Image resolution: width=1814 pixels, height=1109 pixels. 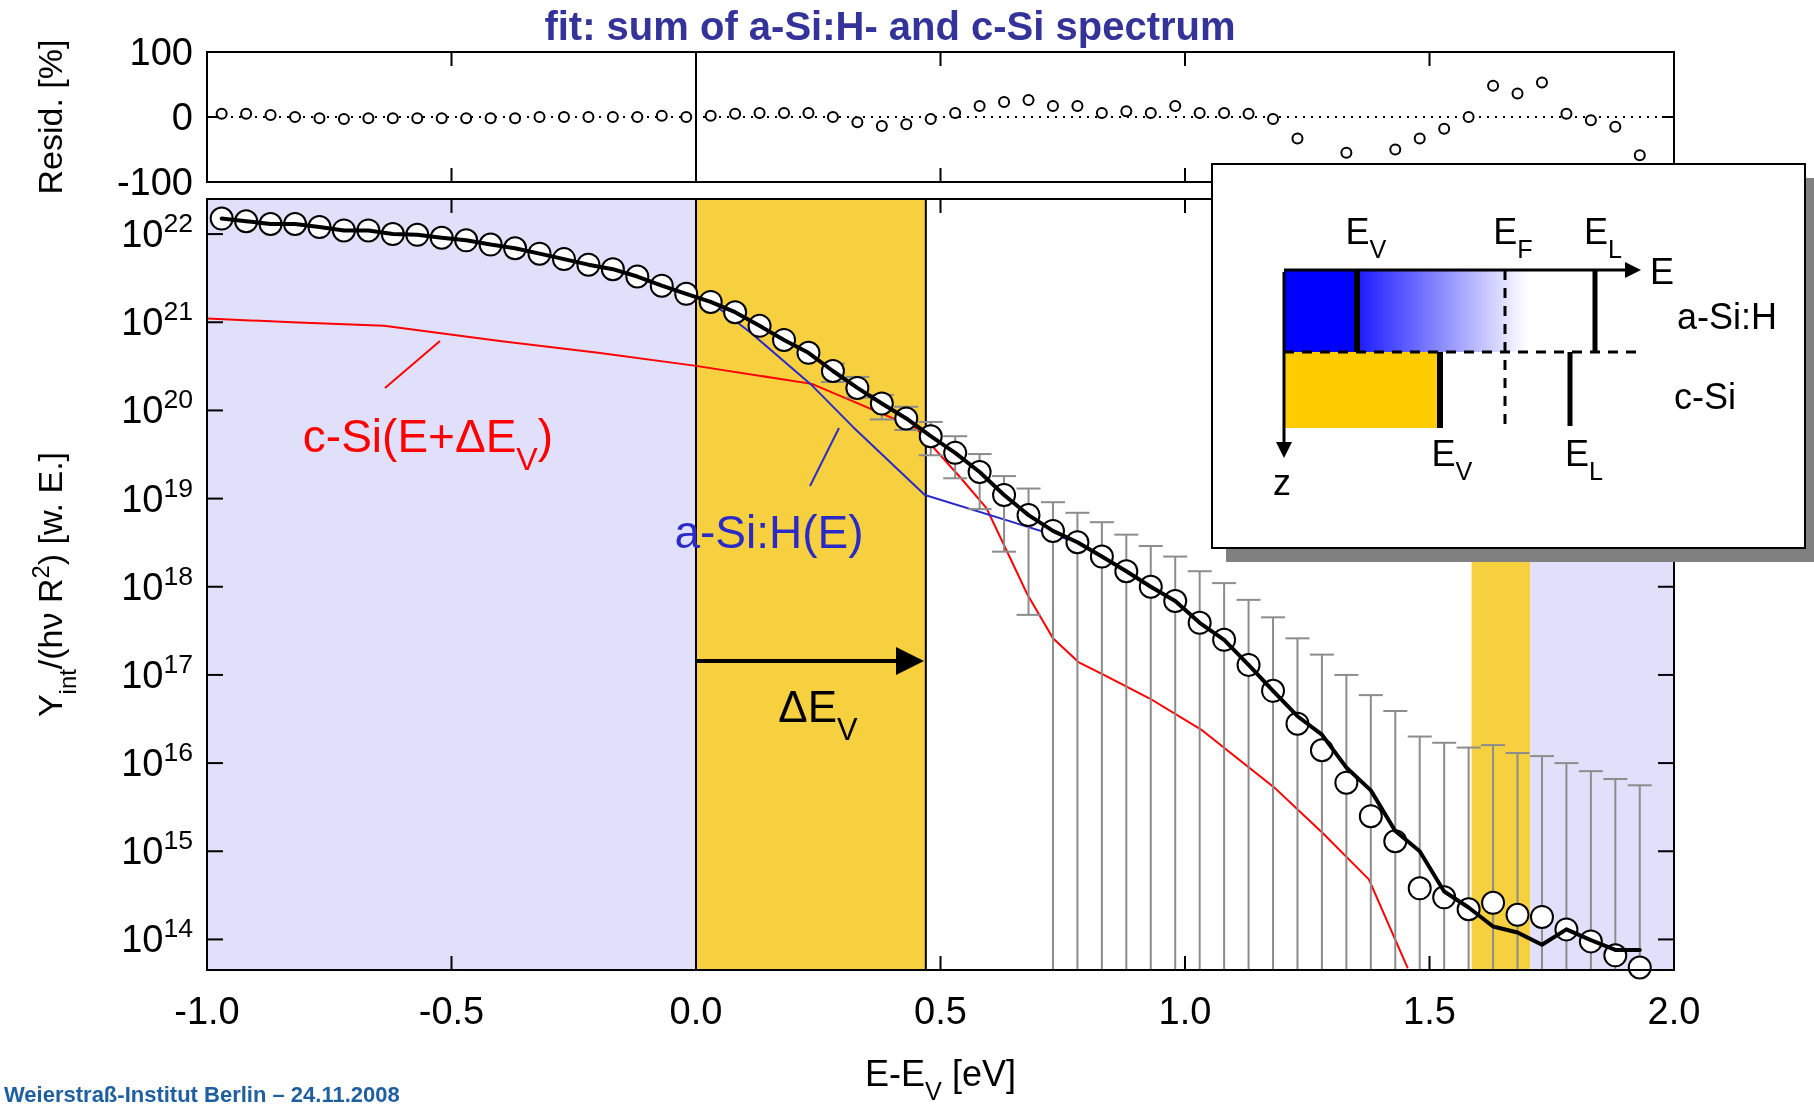 I want to click on y-tick-label: 10$^{20}$, so click(x=157, y=408).